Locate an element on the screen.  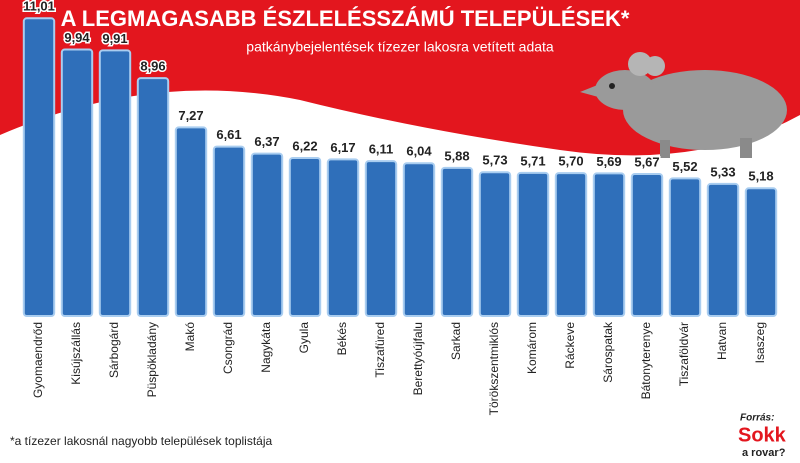
x-tick-label: Isaszeg is located at coordinates (760, 342).